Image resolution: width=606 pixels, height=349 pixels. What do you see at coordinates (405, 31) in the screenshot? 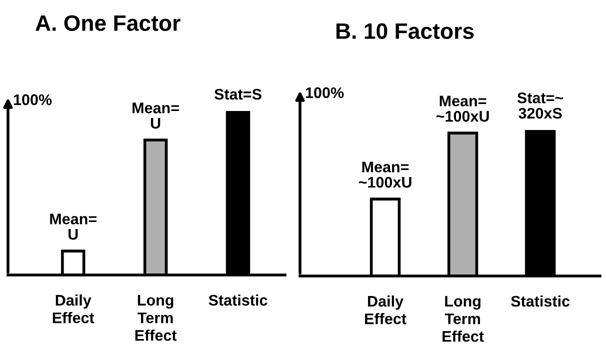
I see `chart-title: B. 10 Factors` at bounding box center [405, 31].